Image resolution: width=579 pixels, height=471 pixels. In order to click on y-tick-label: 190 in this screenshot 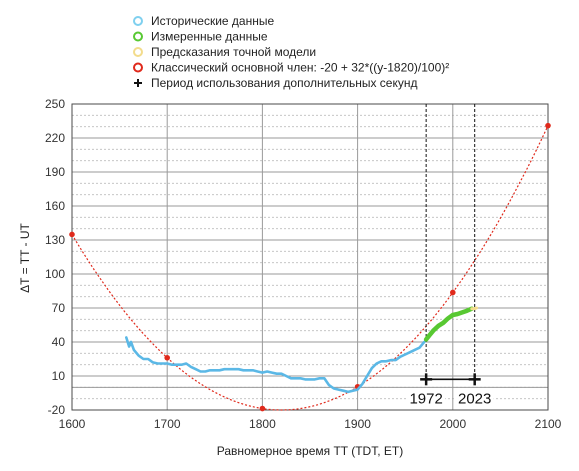, I will do `click(55, 172)`.